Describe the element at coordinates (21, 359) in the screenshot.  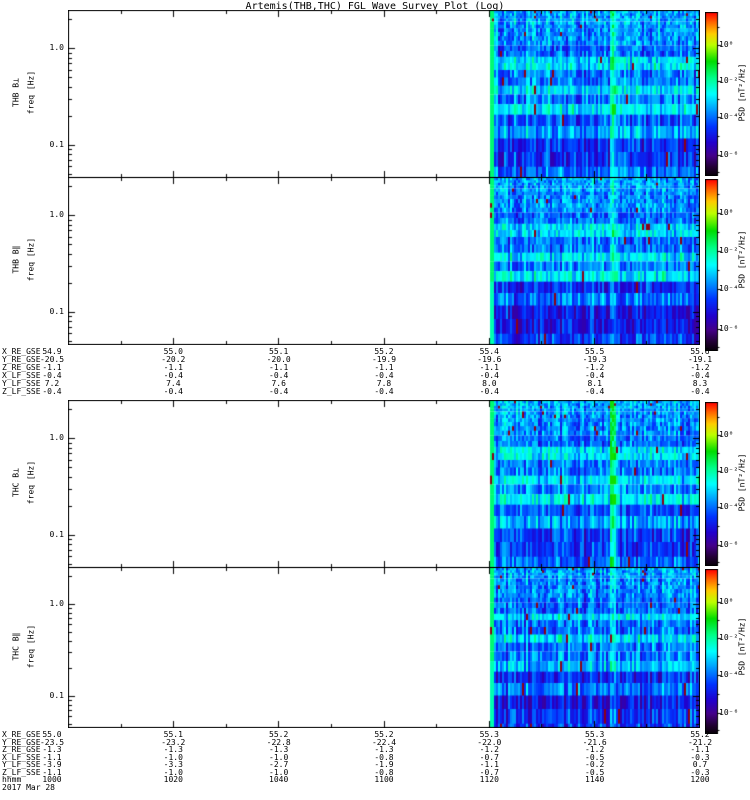
I see `ephemeris-row-label: Y_RE_GSE` at that location.